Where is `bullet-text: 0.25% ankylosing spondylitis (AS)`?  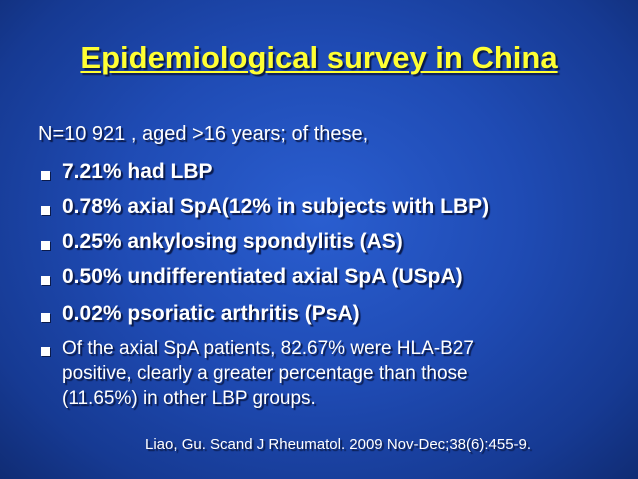 bullet-text: 0.25% ankylosing spondylitis (AS) is located at coordinates (232, 241).